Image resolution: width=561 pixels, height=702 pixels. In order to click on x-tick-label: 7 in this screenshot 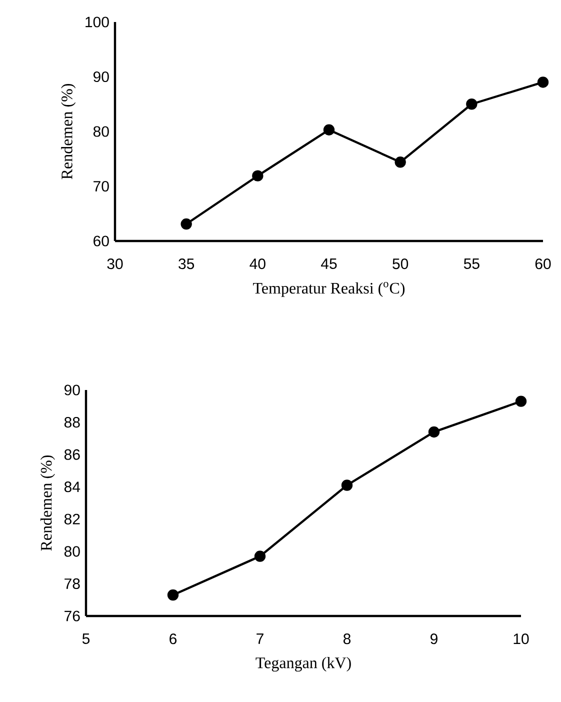, I will do `click(260, 639)`.